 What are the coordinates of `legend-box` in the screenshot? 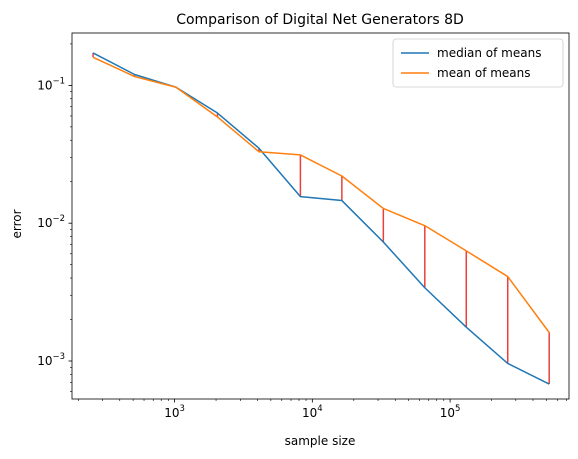 It's located at (478, 63).